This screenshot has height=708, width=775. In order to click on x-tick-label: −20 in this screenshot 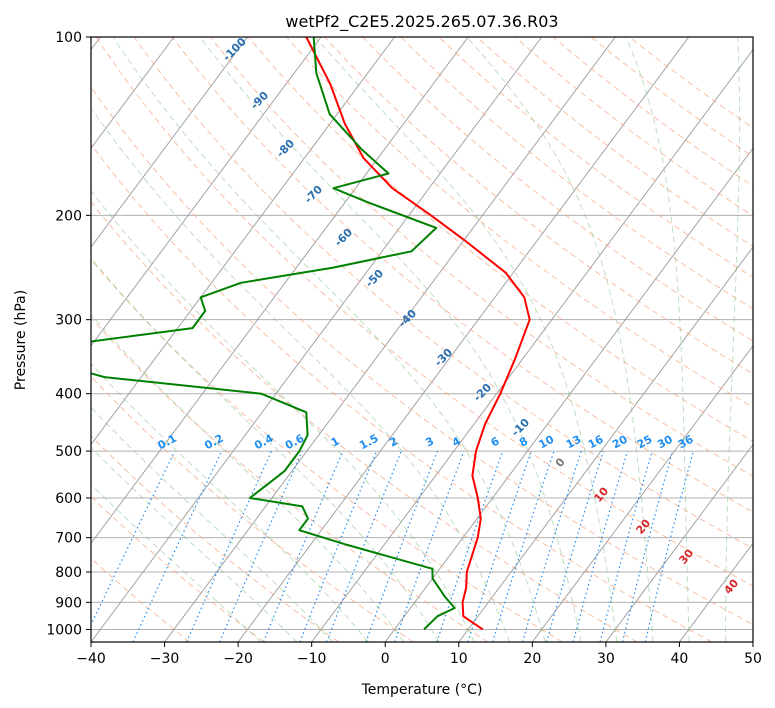, I will do `click(238, 659)`.